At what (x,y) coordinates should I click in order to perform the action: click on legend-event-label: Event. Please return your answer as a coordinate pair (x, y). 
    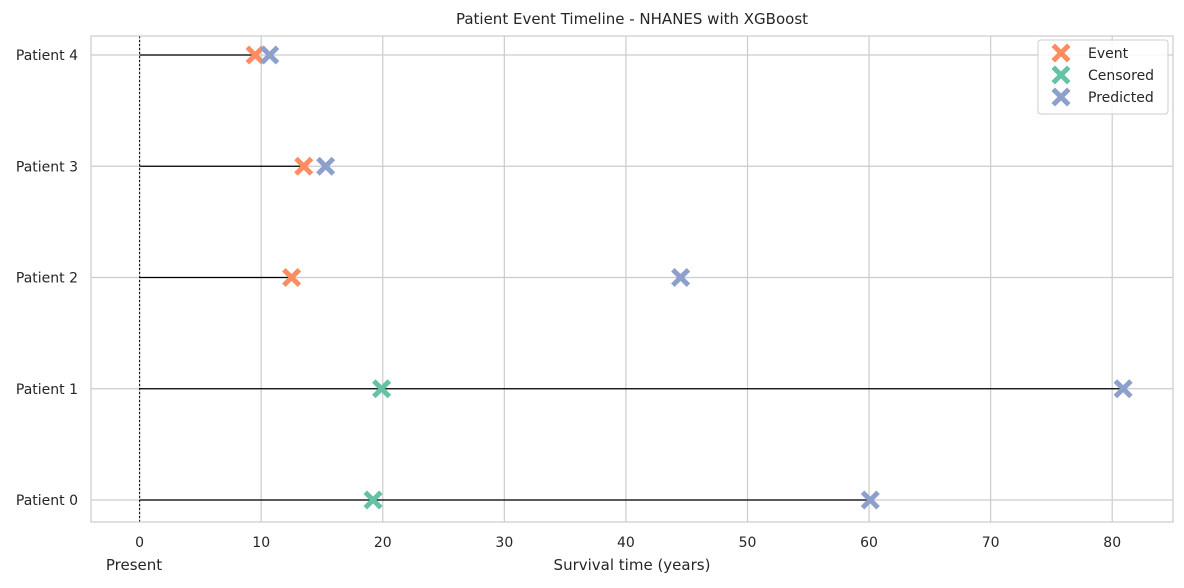
    Looking at the image, I should click on (1108, 54).